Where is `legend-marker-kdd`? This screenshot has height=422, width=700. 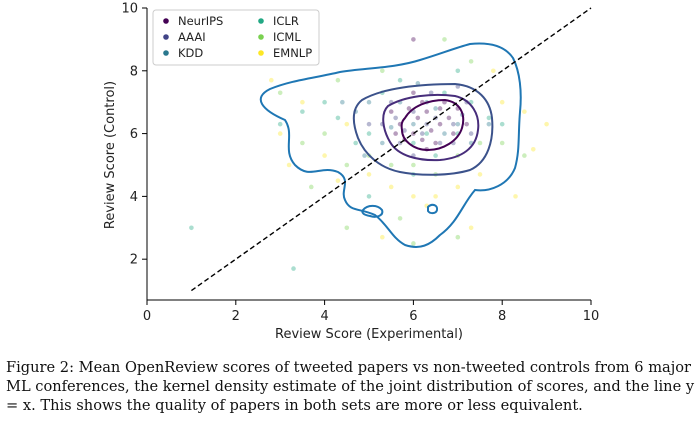
legend-marker-kdd is located at coordinates (166, 53).